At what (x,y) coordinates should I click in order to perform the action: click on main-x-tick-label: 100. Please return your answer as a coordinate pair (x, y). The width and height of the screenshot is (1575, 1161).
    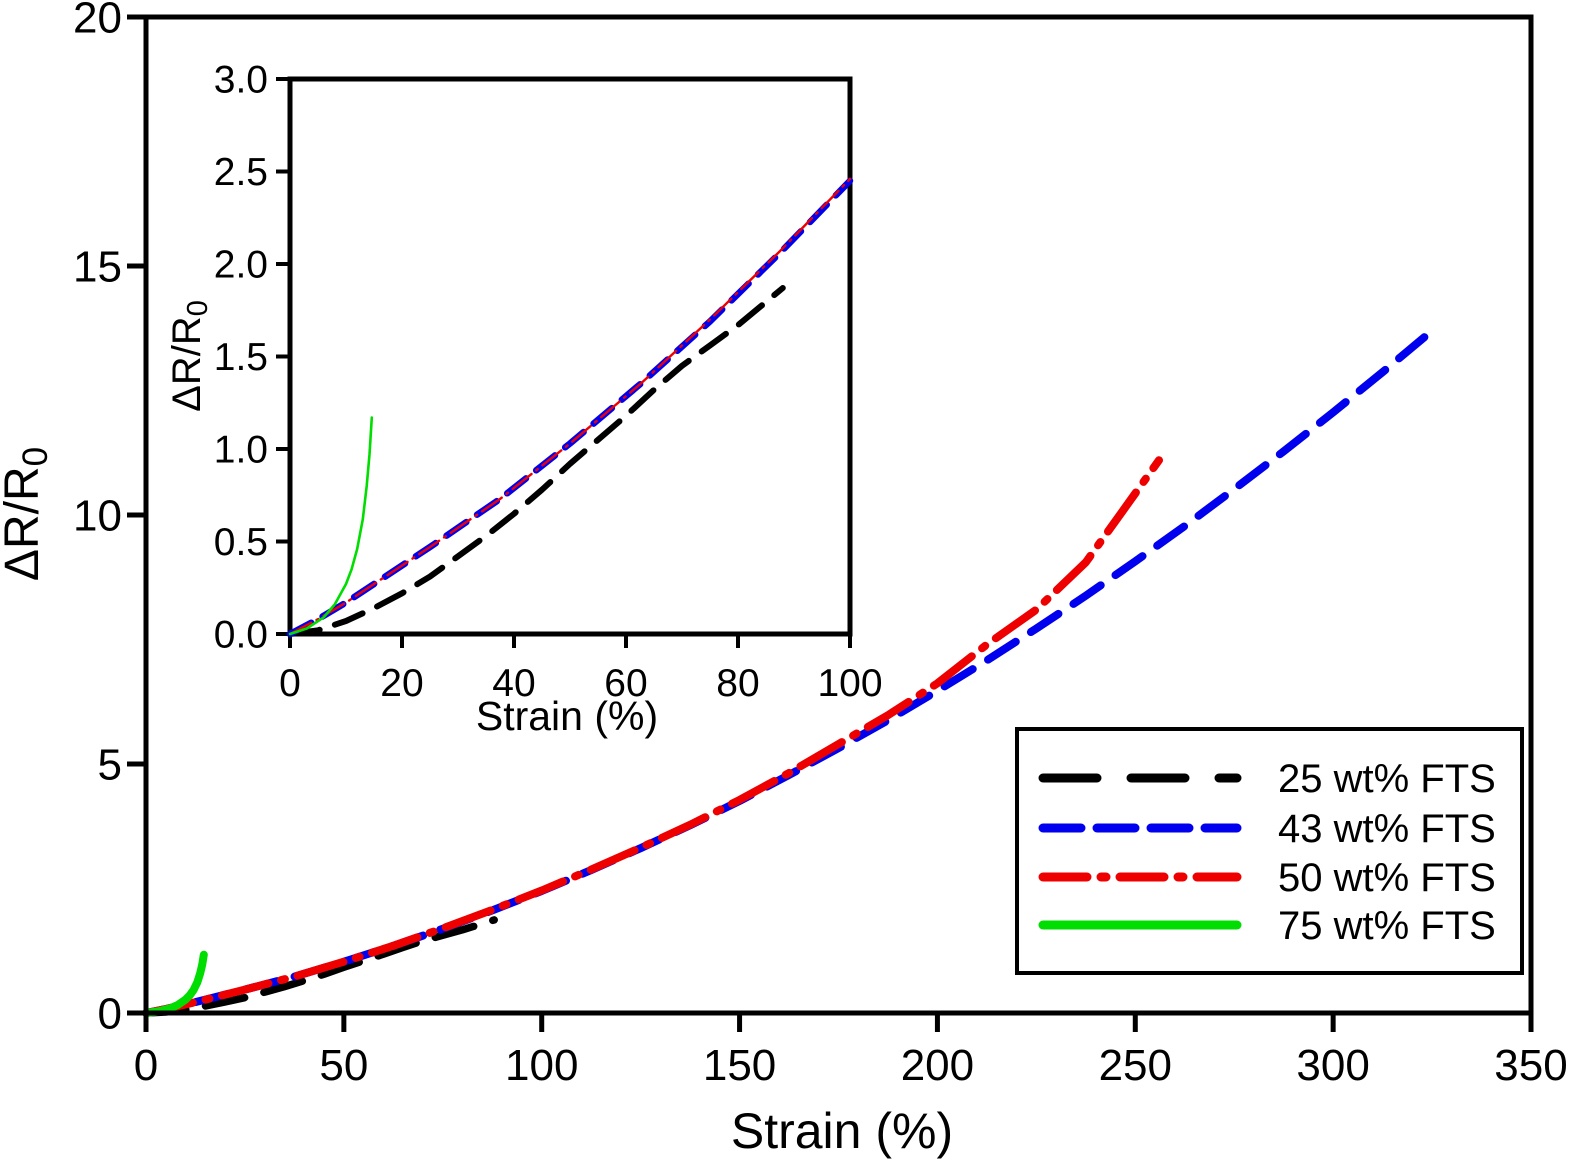
    Looking at the image, I should click on (541, 1065).